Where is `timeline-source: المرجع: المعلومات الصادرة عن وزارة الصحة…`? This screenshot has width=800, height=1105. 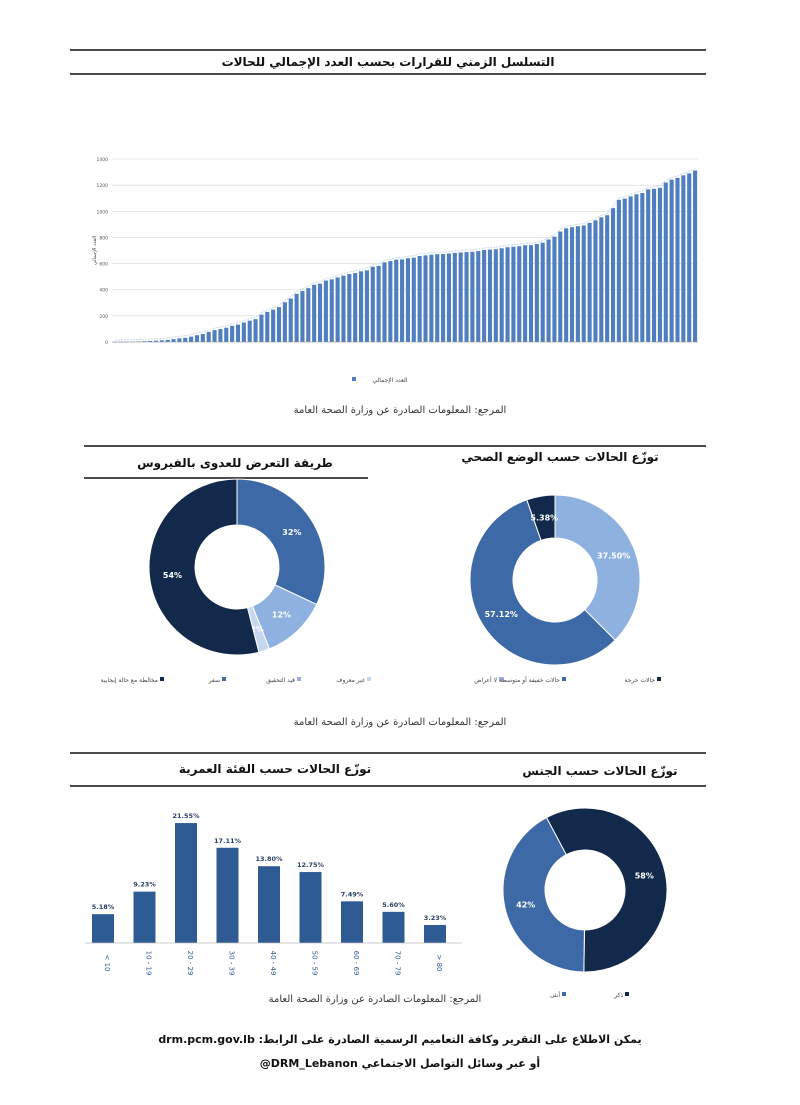 timeline-source: المرجع: المعلومات الصادرة عن وزارة الصحة… is located at coordinates (400, 410).